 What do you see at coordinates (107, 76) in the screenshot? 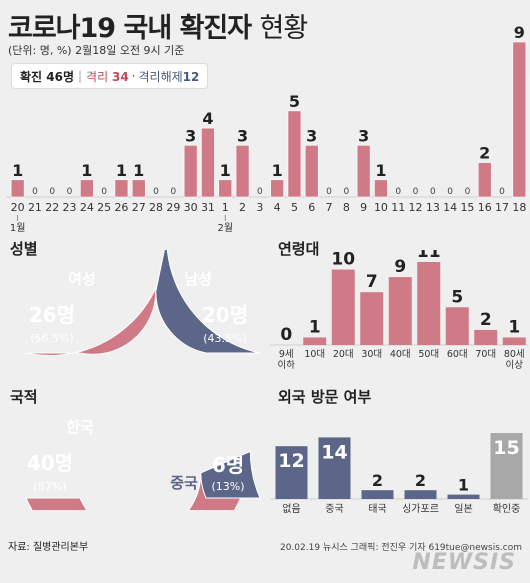
I see `summary-isolated: 격리 34` at bounding box center [107, 76].